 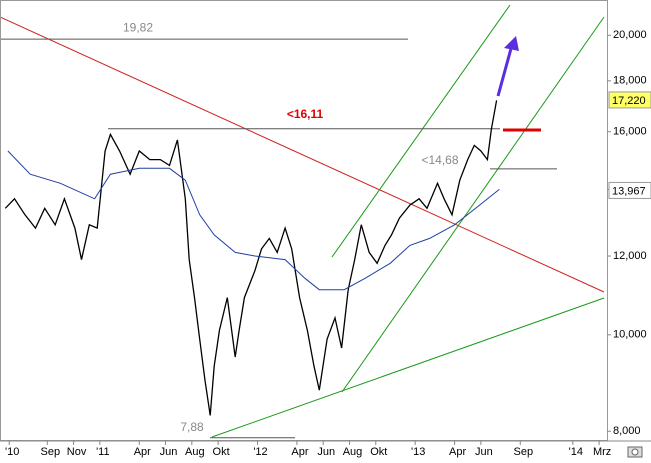 What do you see at coordinates (511, 43) in the screenshot?
I see `arrow-head` at bounding box center [511, 43].